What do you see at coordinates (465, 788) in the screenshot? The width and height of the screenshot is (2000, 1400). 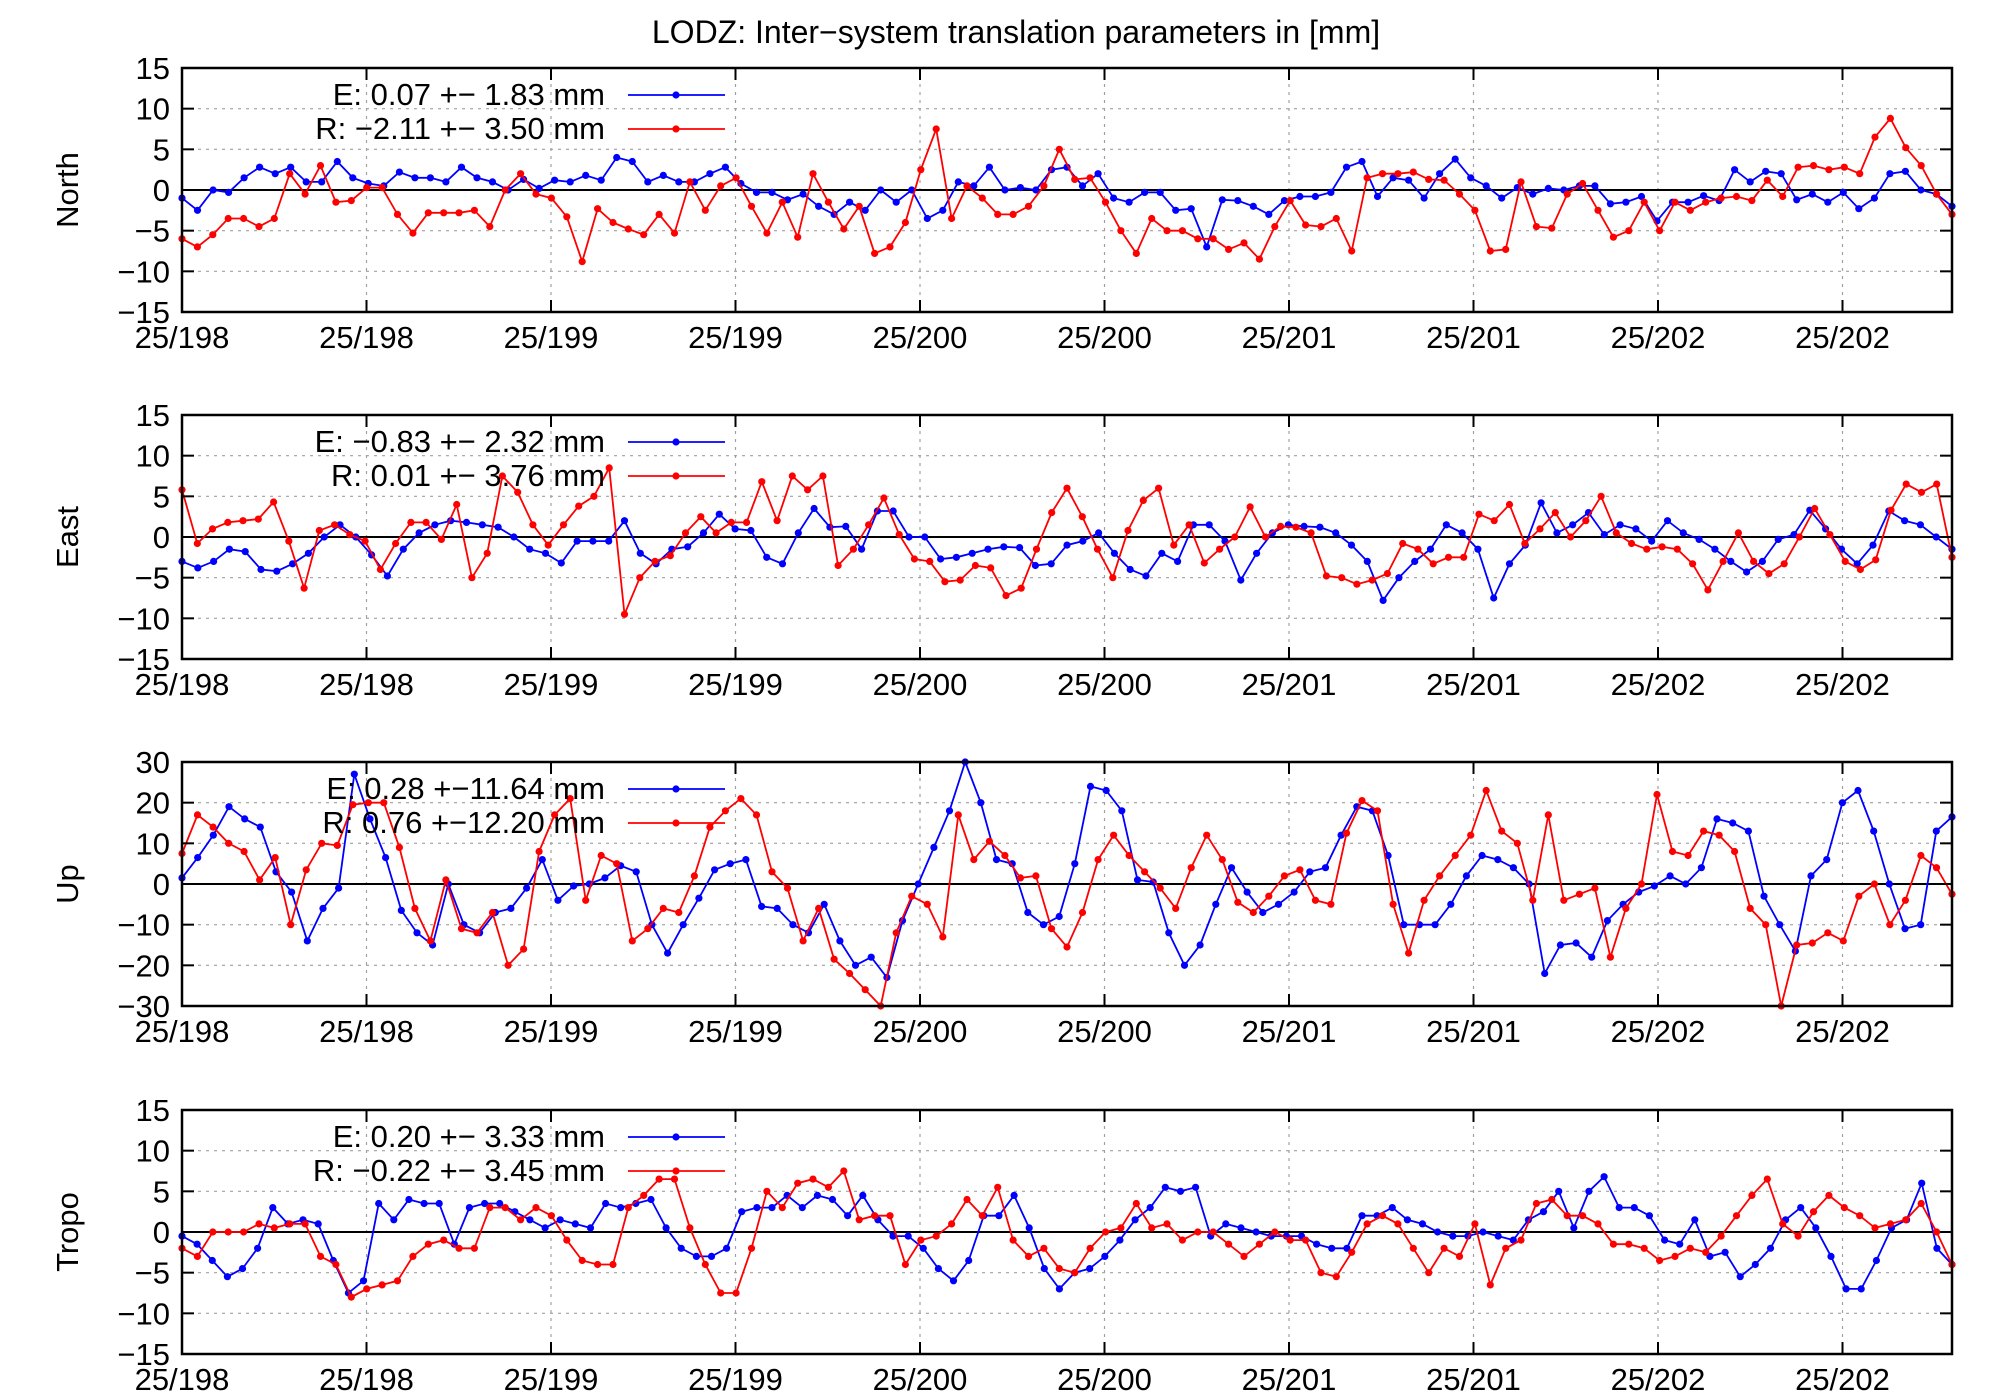 I see `legend-label-e: E: 0.28 +−11.64 mm` at bounding box center [465, 788].